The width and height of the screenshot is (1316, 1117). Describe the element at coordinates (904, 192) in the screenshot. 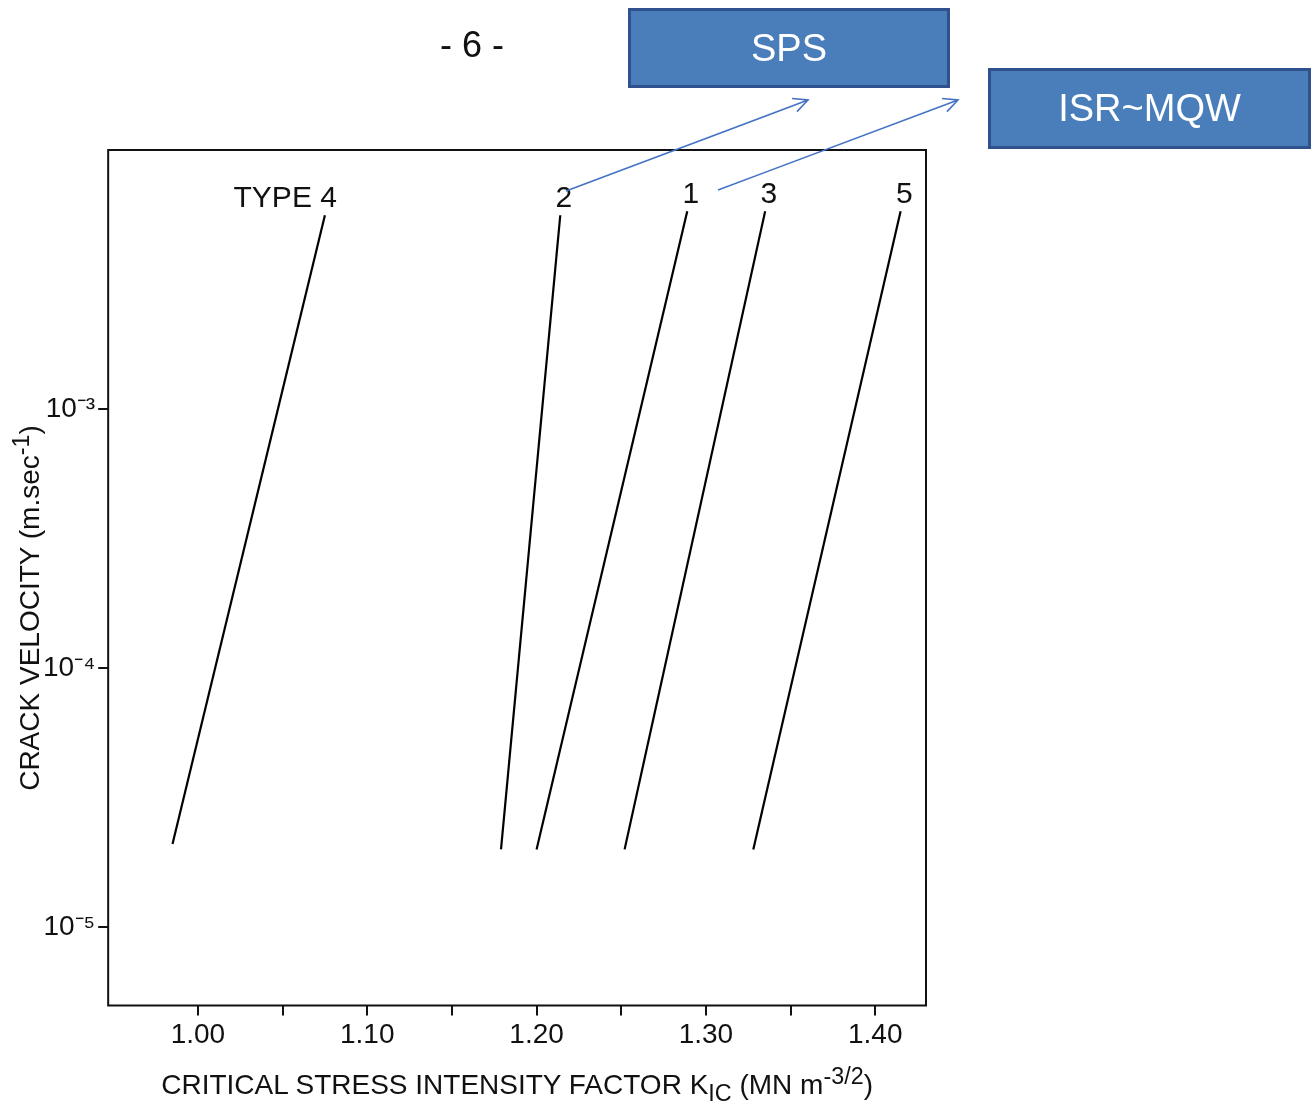

I see `series-label: 5` at that location.